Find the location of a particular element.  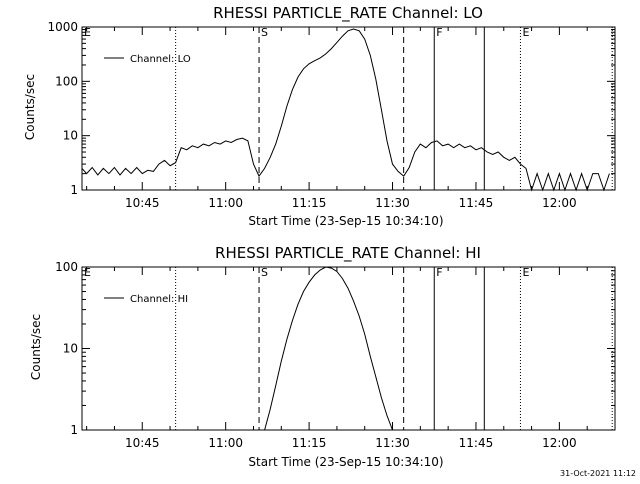

chart-hi-x-axis-label: Start Time (23-Sep-15 10:34:10) is located at coordinates (345, 462).